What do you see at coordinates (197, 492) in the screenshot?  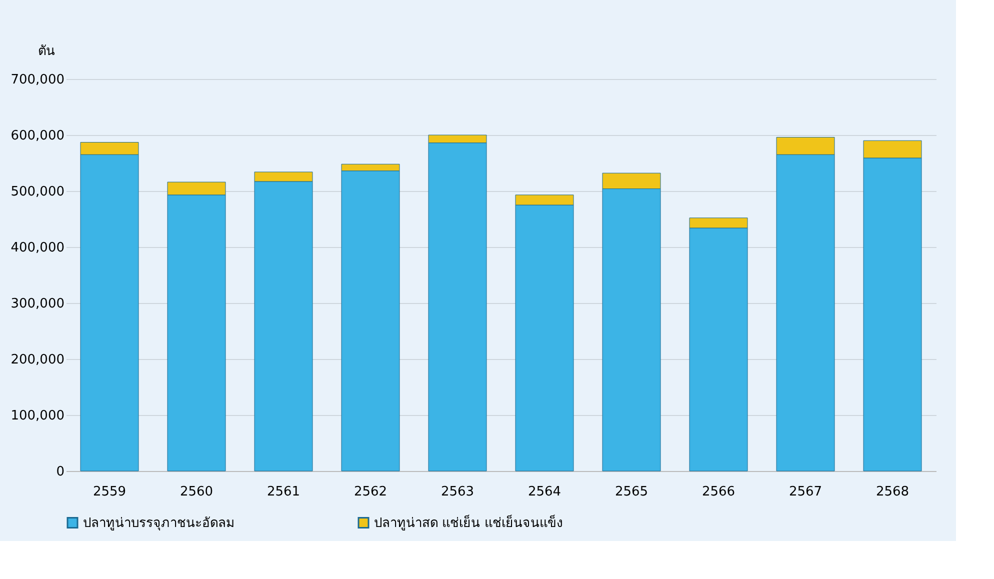 I see `x-tick-label: 2560` at bounding box center [197, 492].